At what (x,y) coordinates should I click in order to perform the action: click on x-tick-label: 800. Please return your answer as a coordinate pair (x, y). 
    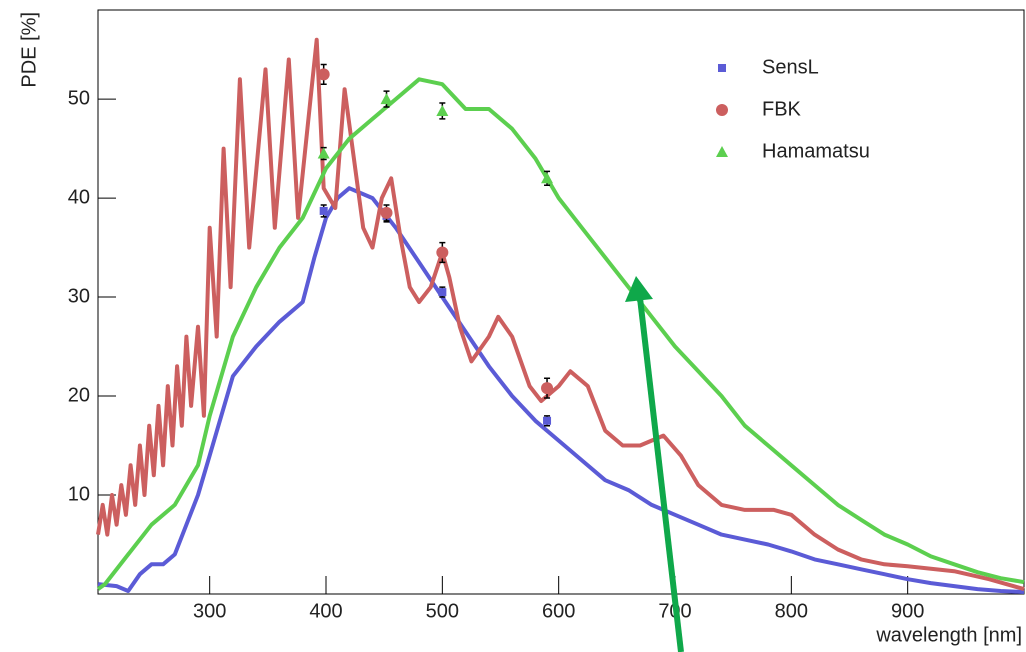
    Looking at the image, I should click on (791, 611).